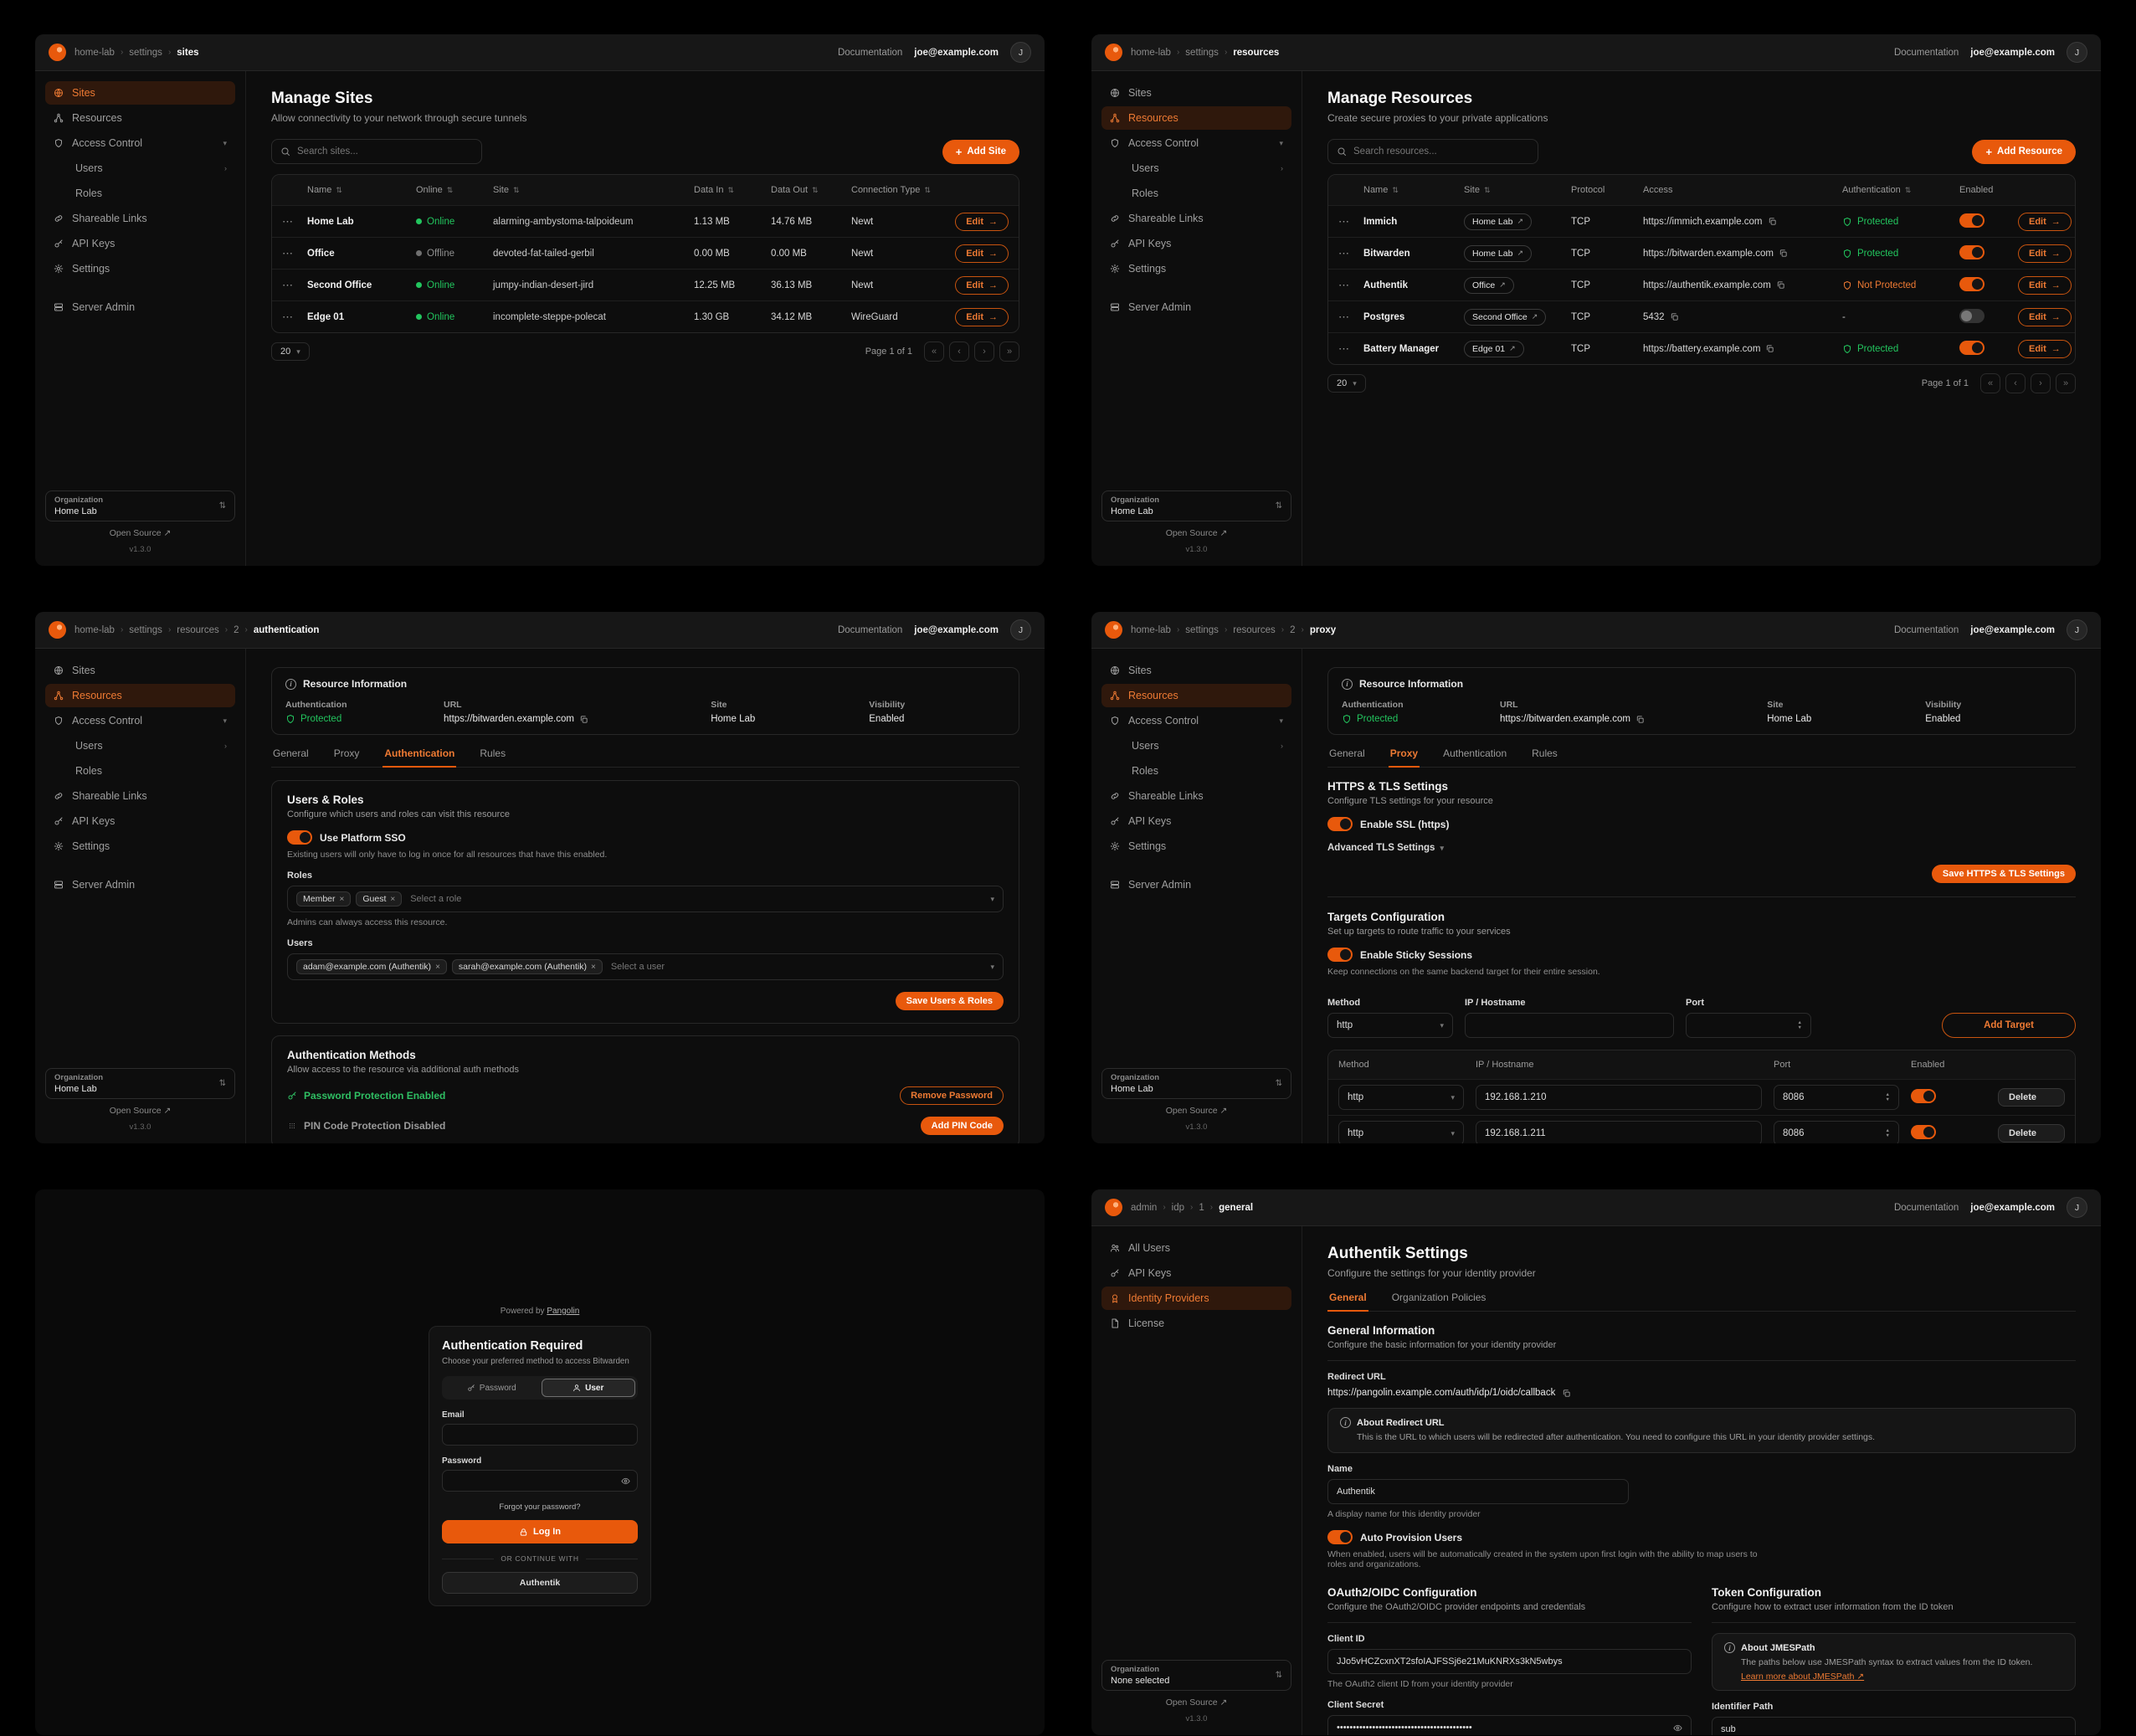 This screenshot has width=2136, height=1736. What do you see at coordinates (1439, 1297) in the screenshot?
I see `tab-organization-policies: Organization Policies` at bounding box center [1439, 1297].